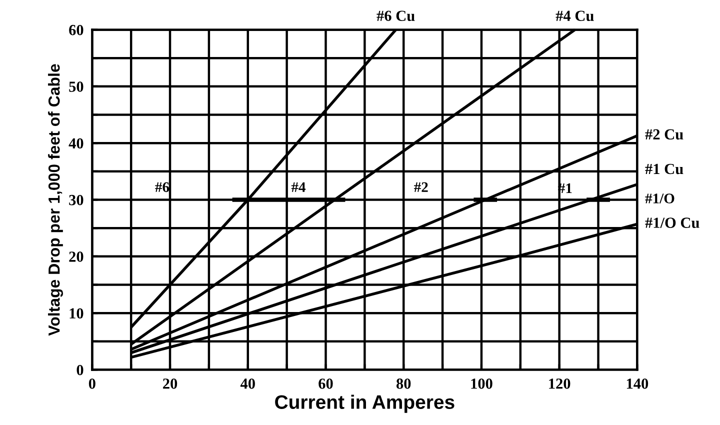  What do you see at coordinates (80, 370) in the screenshot?
I see `y-tick-label: 0` at bounding box center [80, 370].